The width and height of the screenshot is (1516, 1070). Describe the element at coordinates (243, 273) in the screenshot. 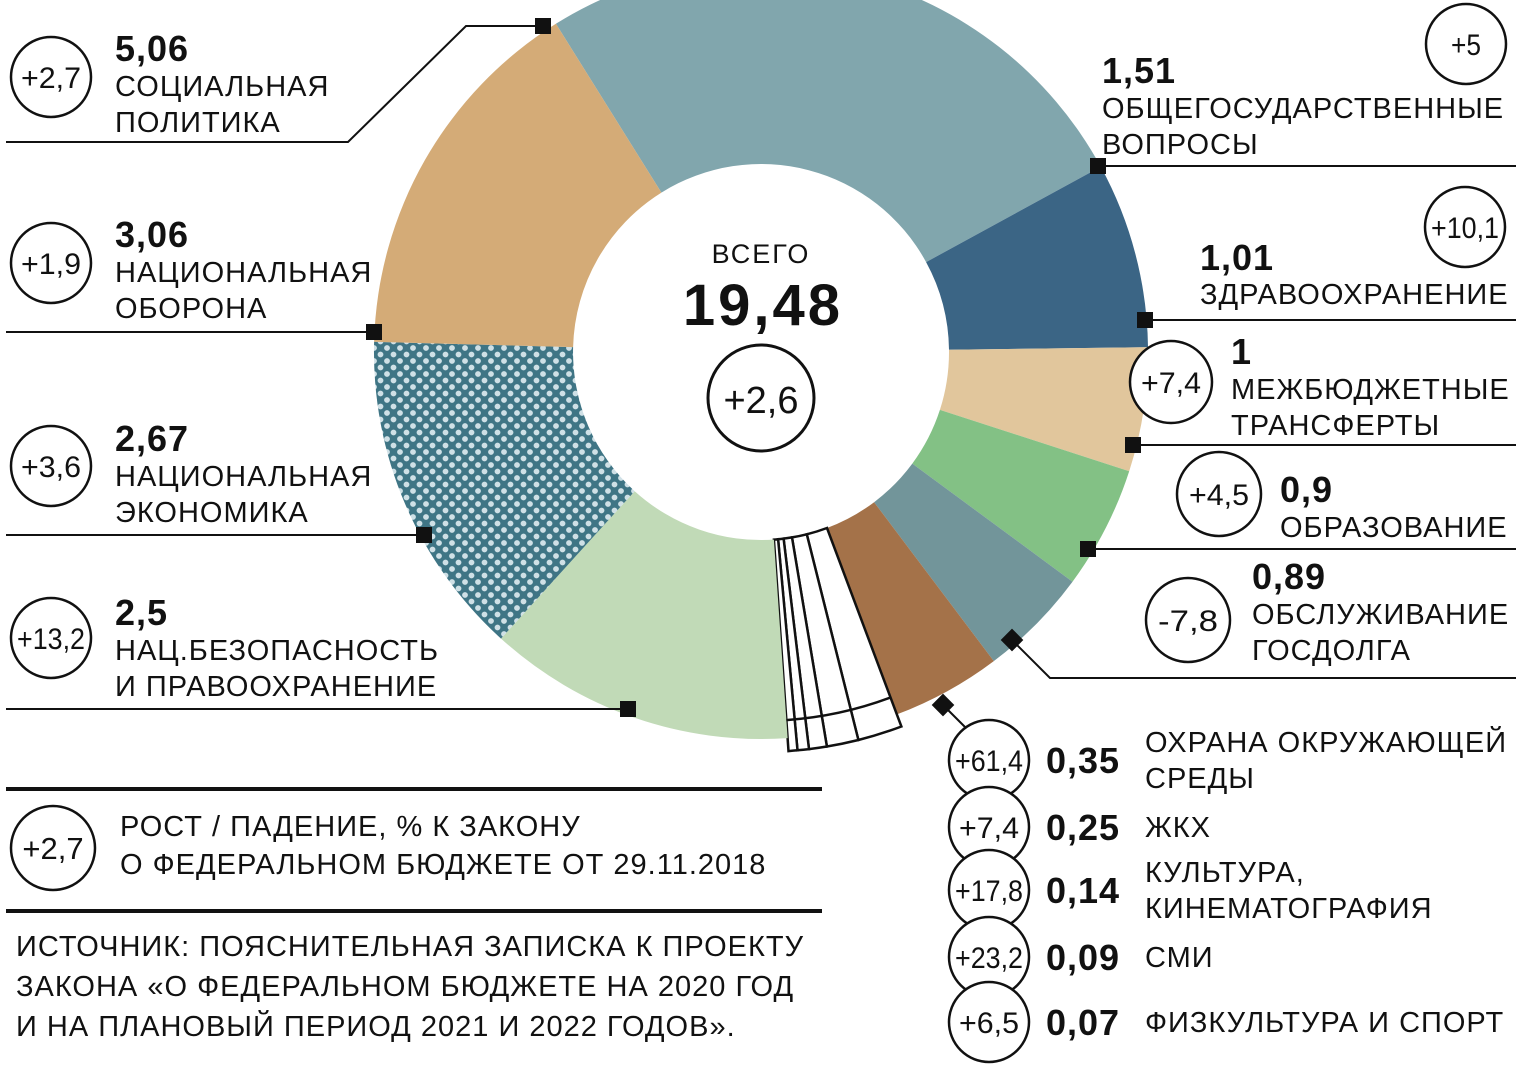

I see `label-defense-line-1: НАЦИОНАЛЬНАЯ` at that location.